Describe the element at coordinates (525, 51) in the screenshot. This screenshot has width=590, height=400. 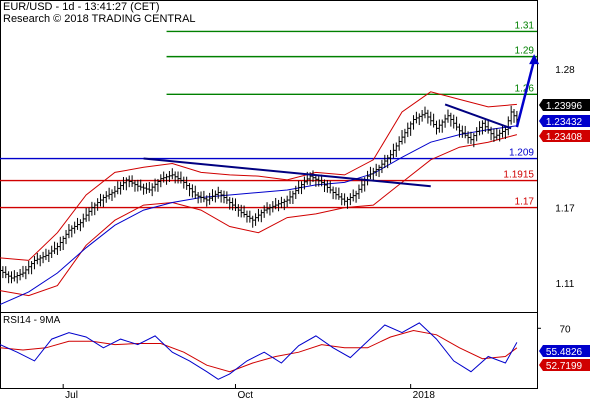
I see `level-label-1: 1.29` at that location.